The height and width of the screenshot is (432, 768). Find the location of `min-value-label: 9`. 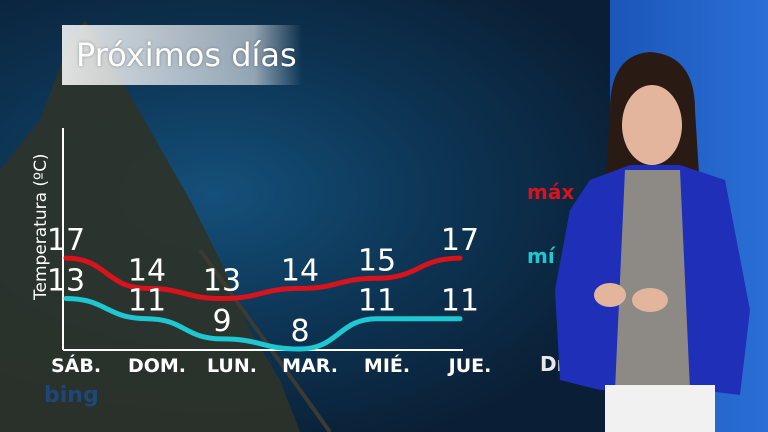

min-value-label: 9 is located at coordinates (221, 321).